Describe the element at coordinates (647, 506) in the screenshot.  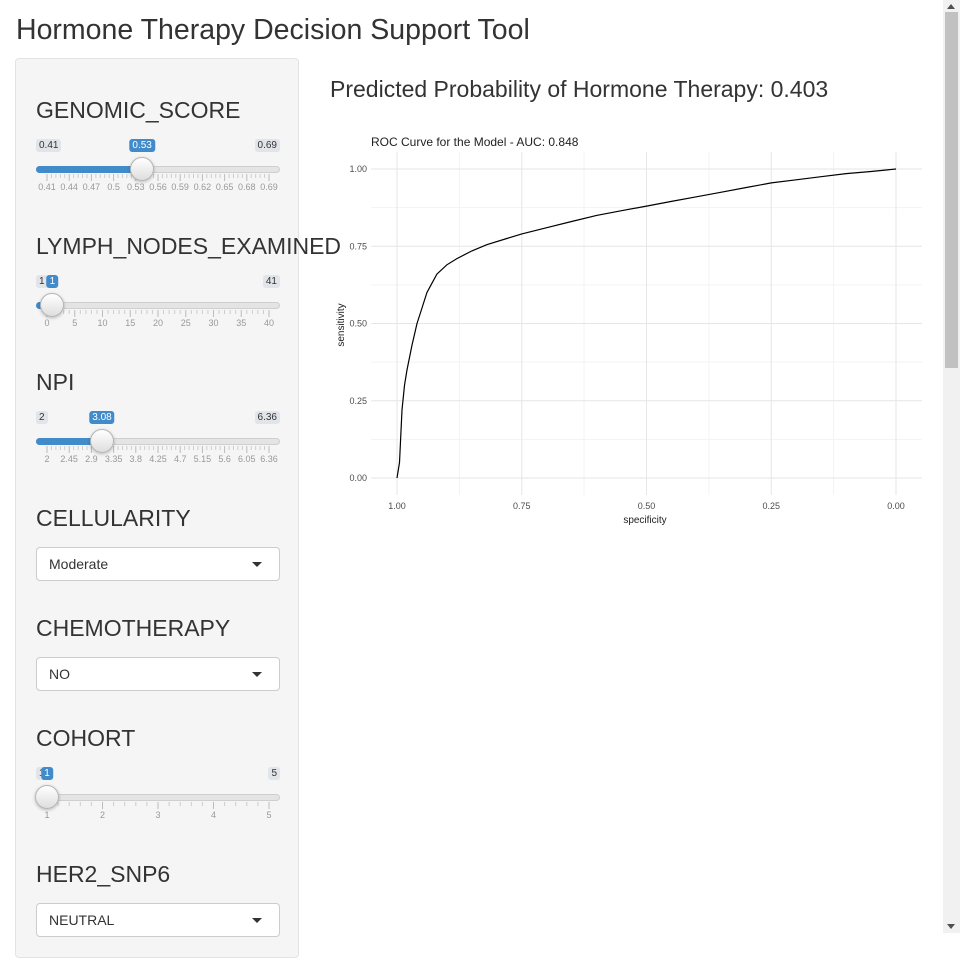
I see `x-tick-label: 0.50` at that location.